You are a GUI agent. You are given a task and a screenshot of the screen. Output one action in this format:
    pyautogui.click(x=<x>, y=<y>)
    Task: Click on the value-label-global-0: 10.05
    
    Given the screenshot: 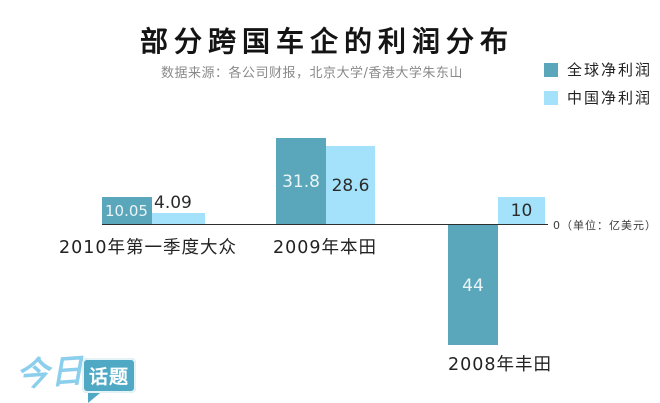 What is the action you would take?
    pyautogui.click(x=126, y=211)
    